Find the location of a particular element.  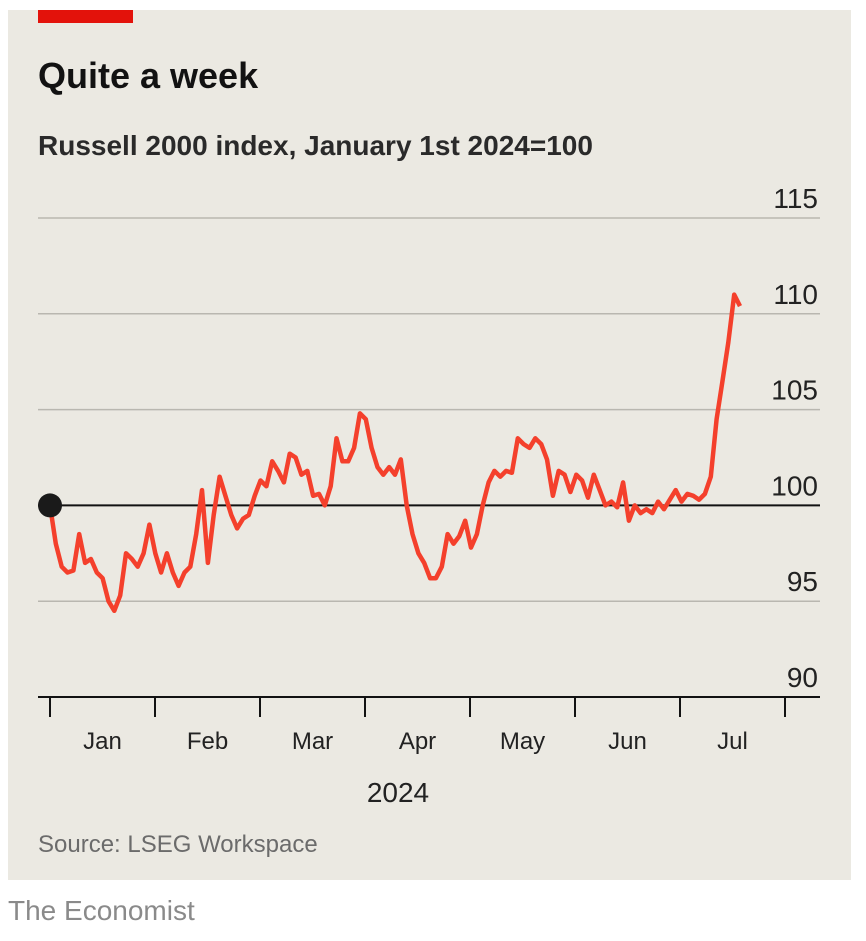

y-tick-label: 105 is located at coordinates (794, 390).